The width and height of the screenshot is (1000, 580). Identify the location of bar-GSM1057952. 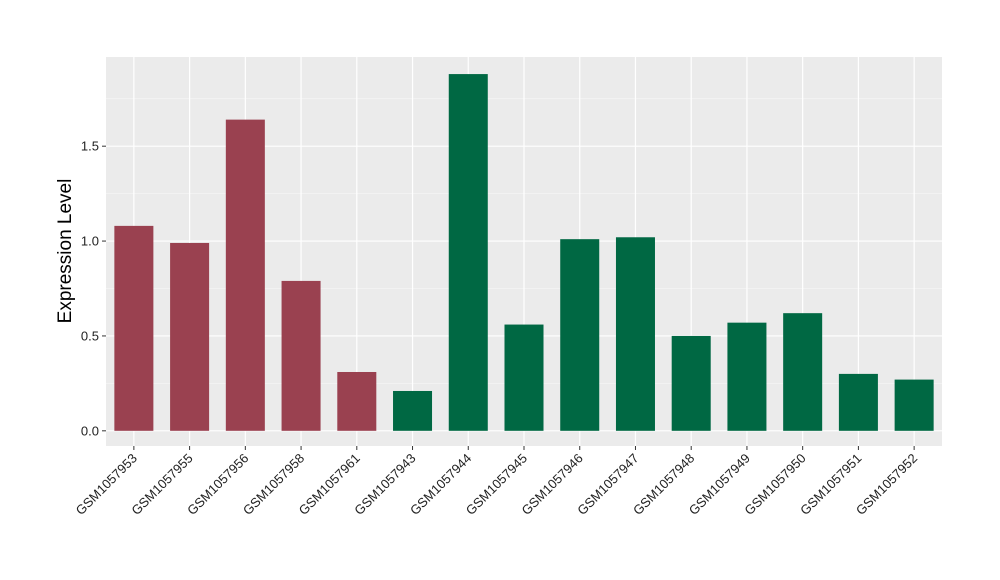
(914, 405).